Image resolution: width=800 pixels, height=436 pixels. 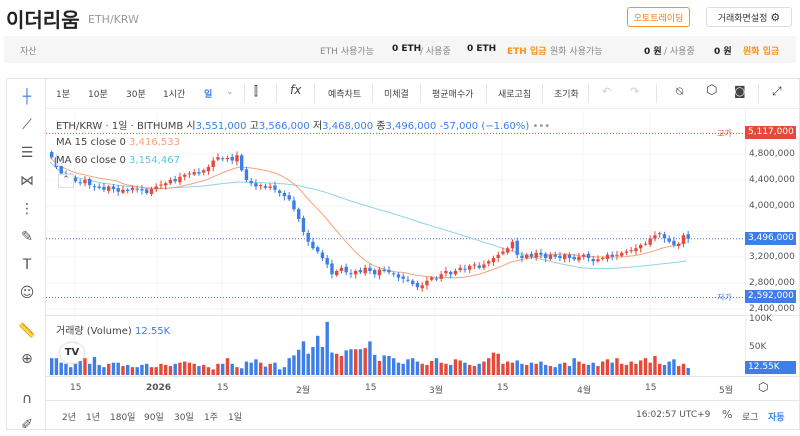 What do you see at coordinates (635, 91) in the screenshot?
I see `redo-icon: ↷` at bounding box center [635, 91].